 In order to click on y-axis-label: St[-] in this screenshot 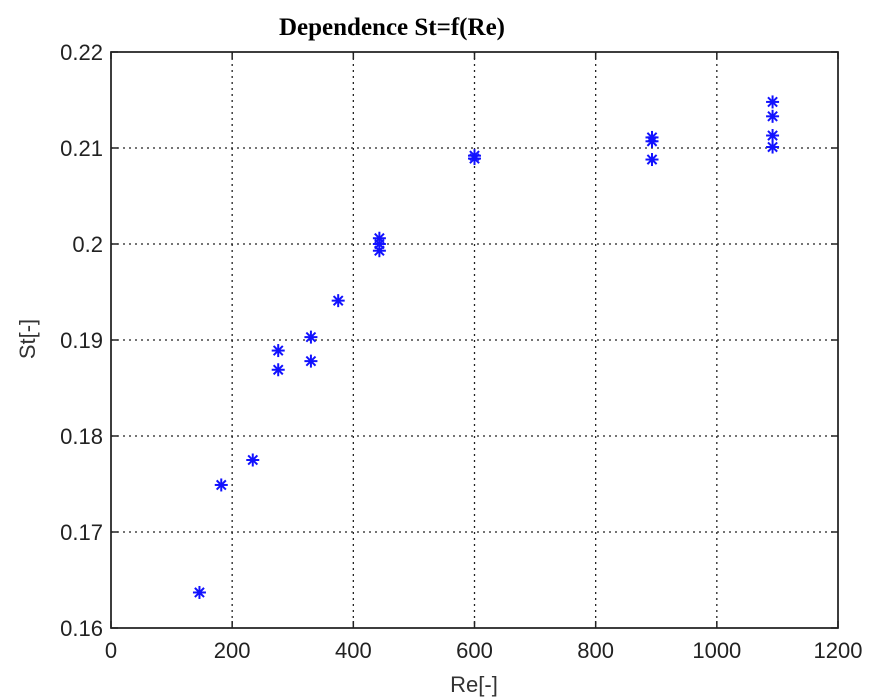, I will do `click(27, 339)`.